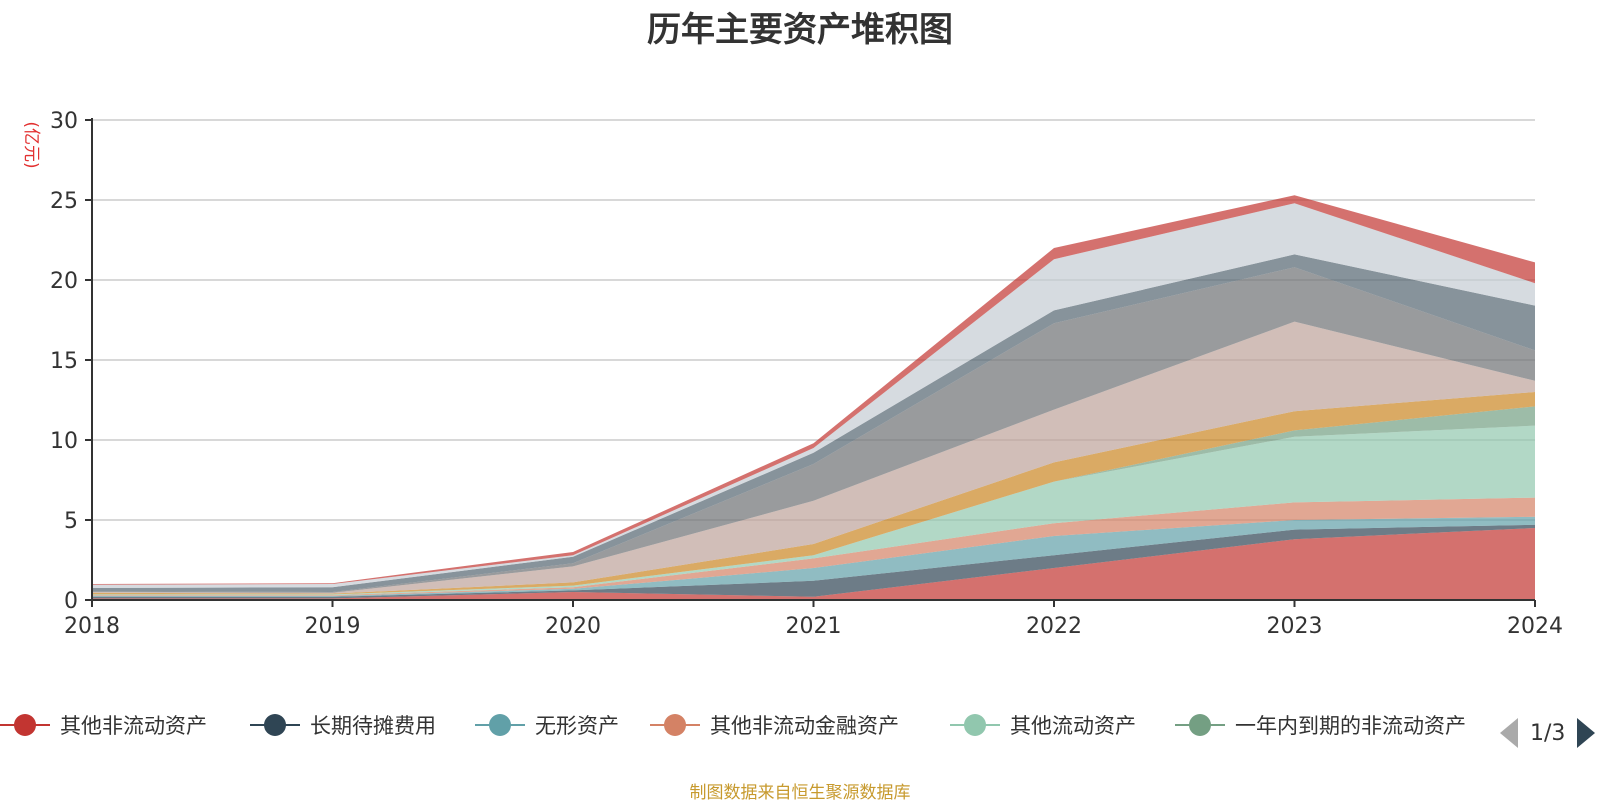 This screenshot has width=1600, height=803. I want to click on y-tick-label: 30, so click(64, 121).